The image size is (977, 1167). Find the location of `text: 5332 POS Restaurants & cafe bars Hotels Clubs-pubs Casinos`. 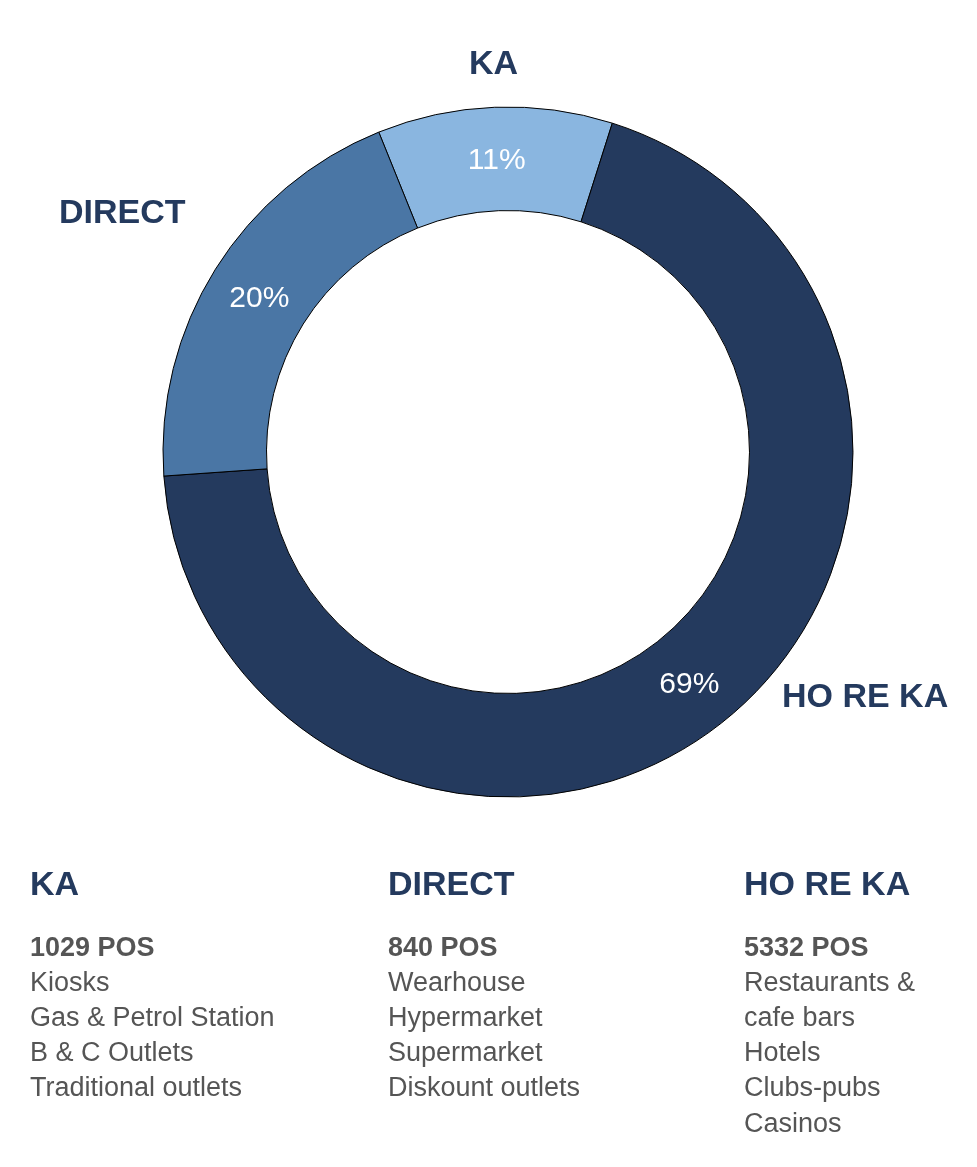

text: 5332 POS Restaurants & cafe bars Hotels Clubs-pubs Casinos is located at coordinates (830, 1035).